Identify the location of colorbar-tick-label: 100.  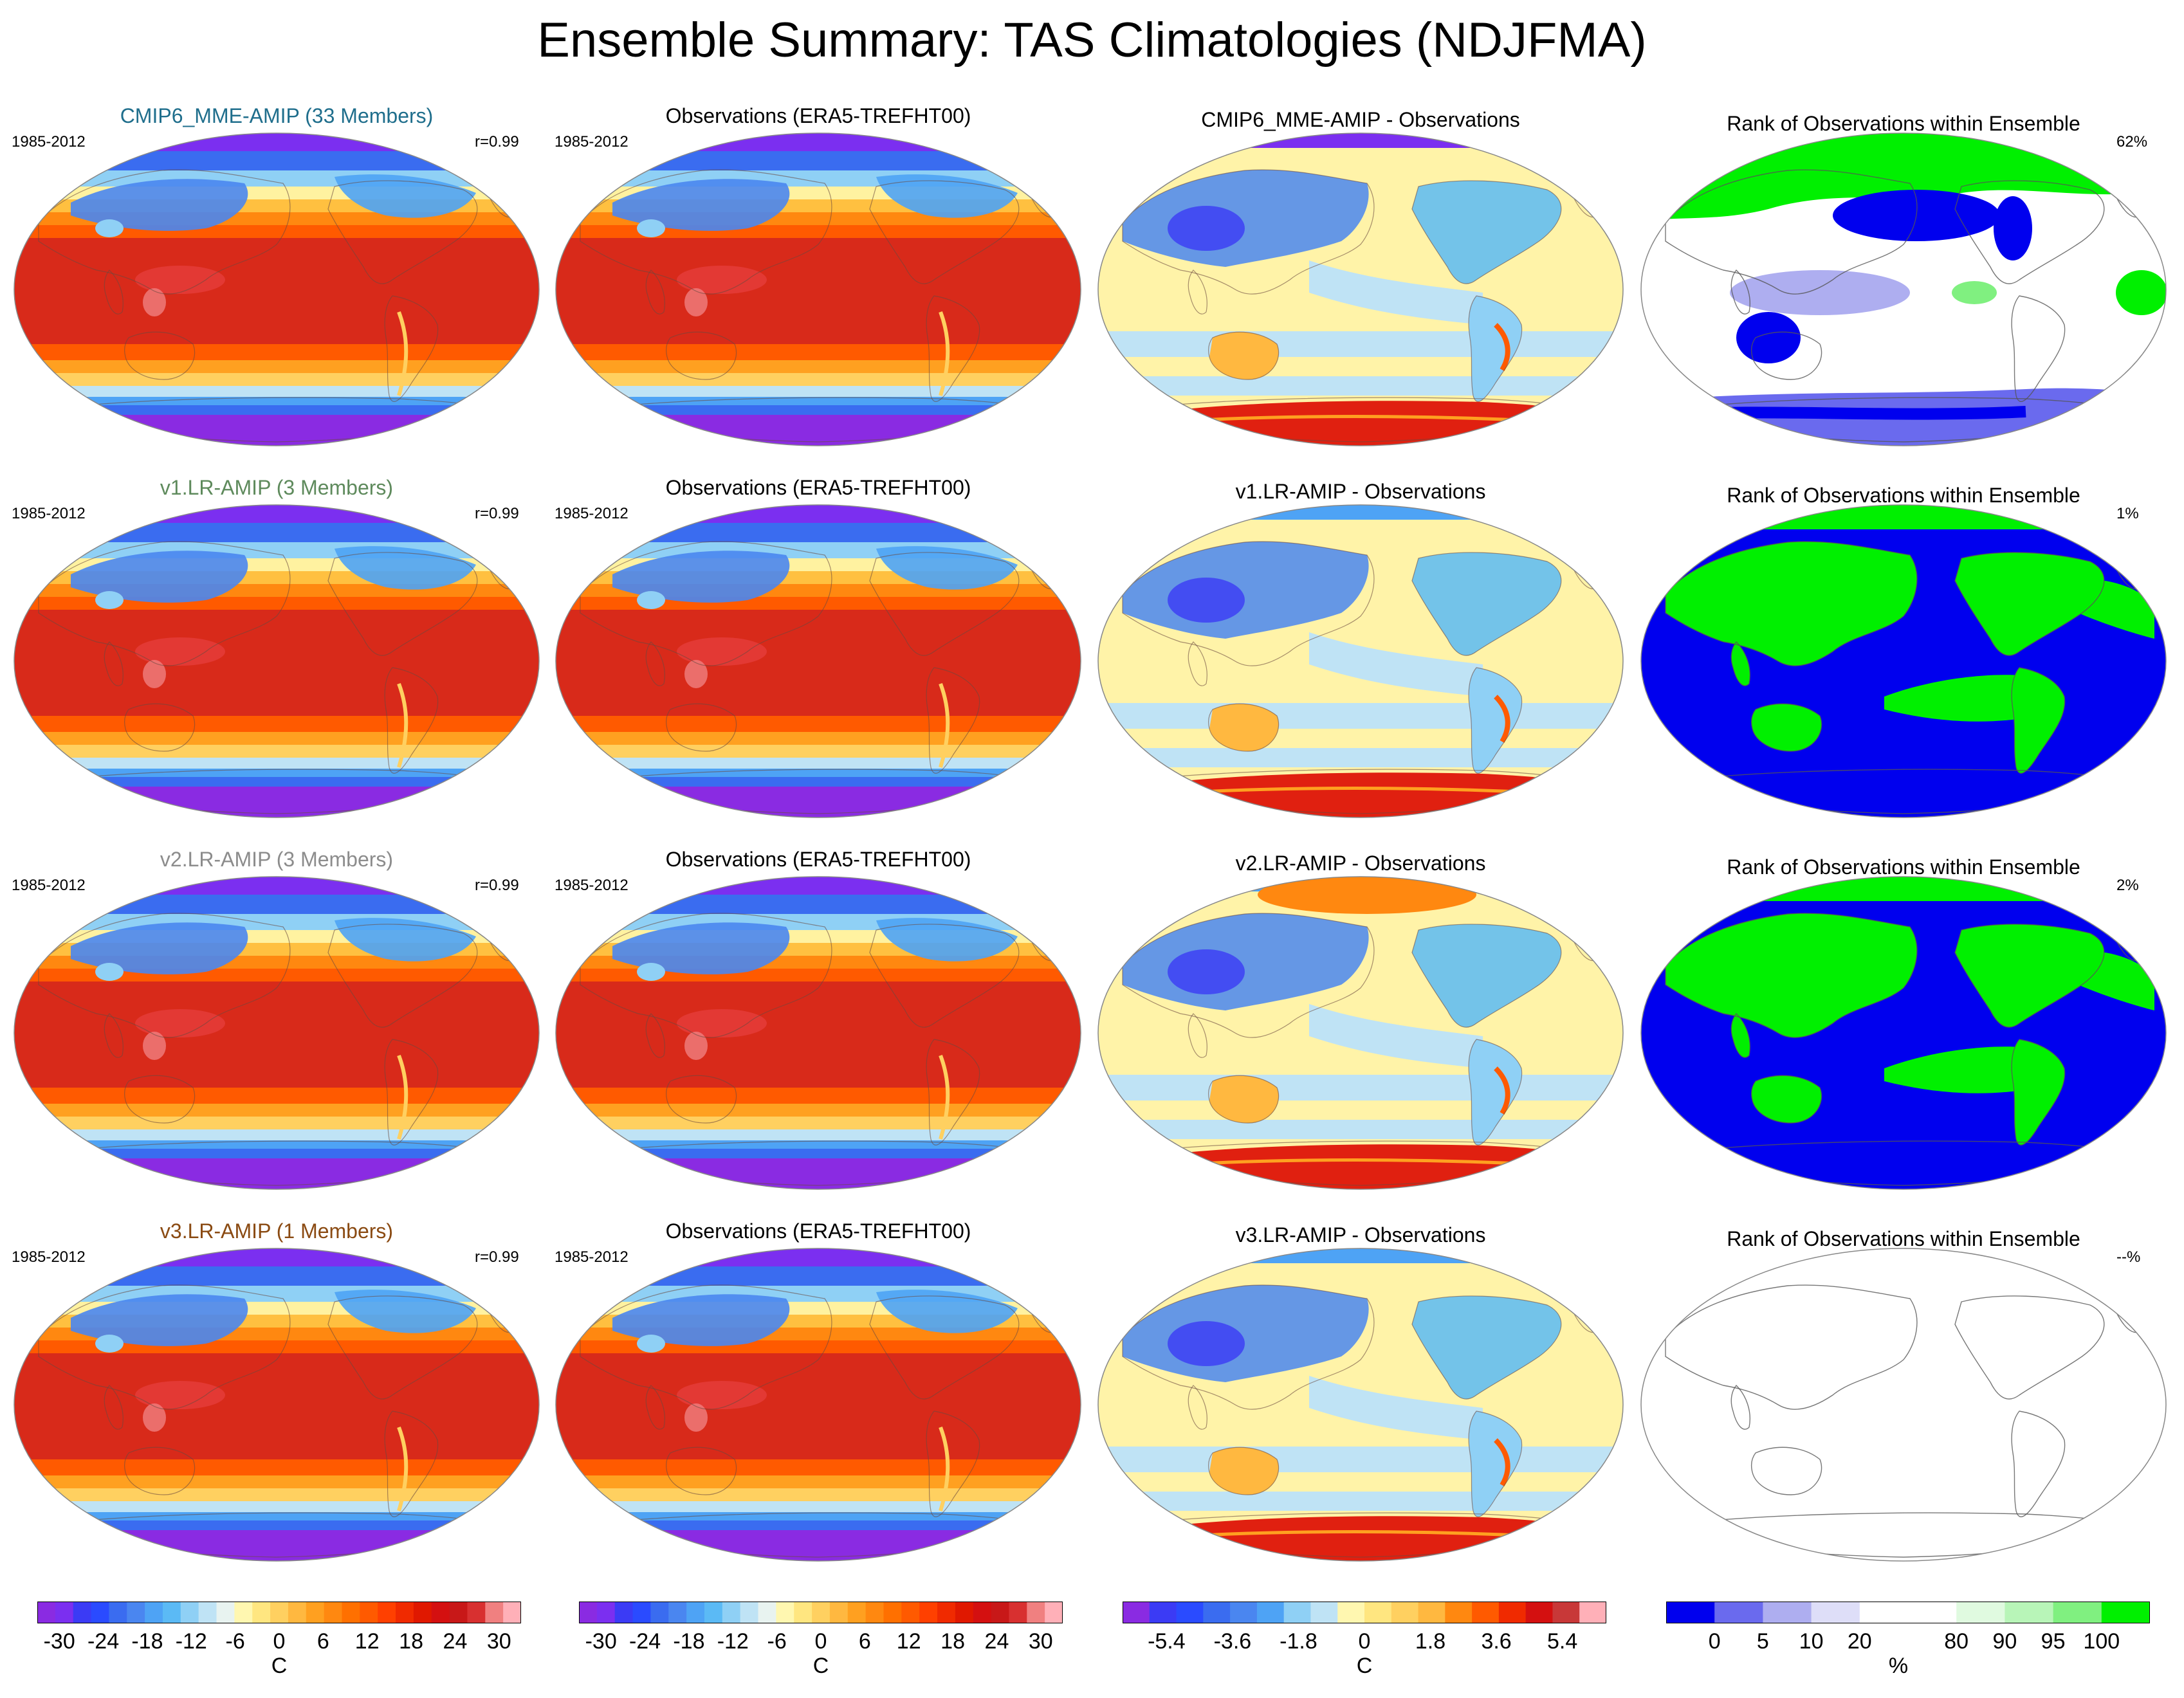
(2101, 1641).